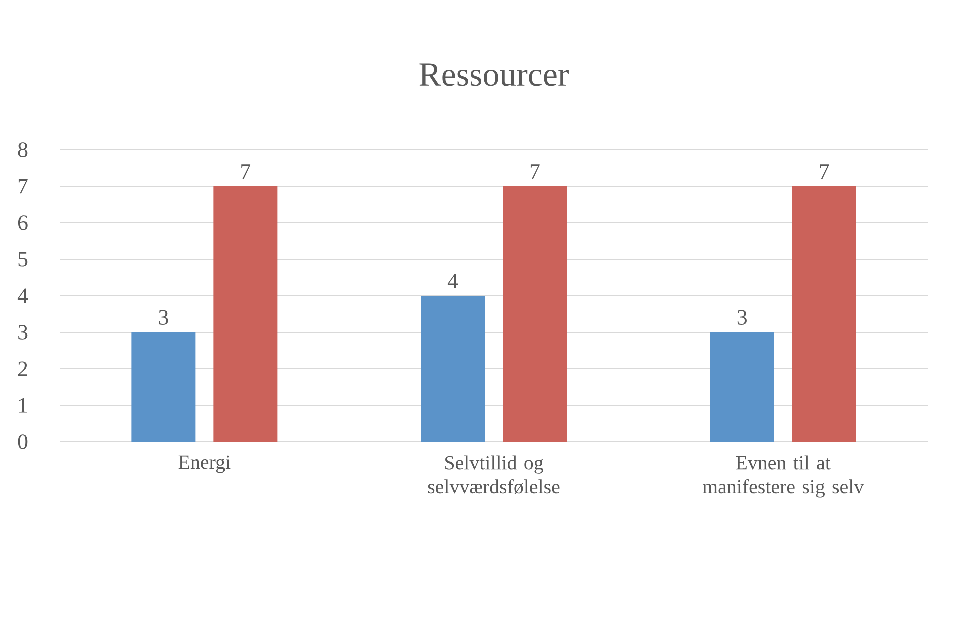 The height and width of the screenshot is (643, 955). What do you see at coordinates (494, 475) in the screenshot?
I see `x-tick-label: Selvtillid og selvværdsfølelse` at bounding box center [494, 475].